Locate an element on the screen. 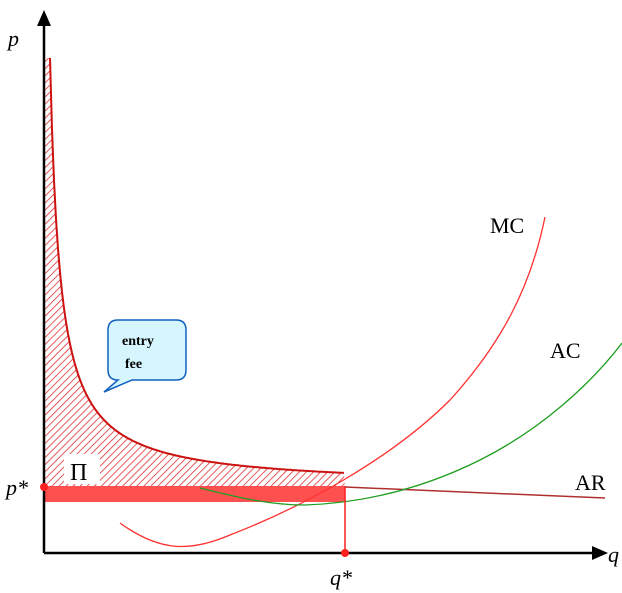 The image size is (622, 593). ac-label: AC is located at coordinates (565, 350).